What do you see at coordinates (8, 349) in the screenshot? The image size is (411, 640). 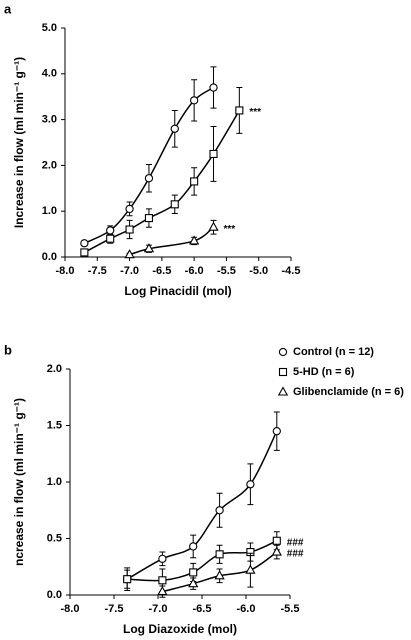 I see `panel-label: b` at bounding box center [8, 349].